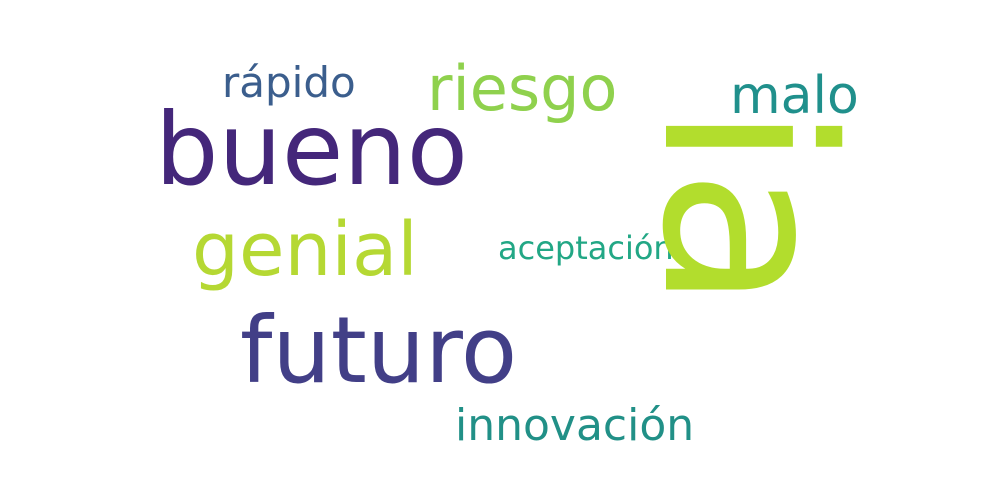 Image resolution: width=1000 pixels, height=500 pixels. I want to click on word-futuro: futuro, so click(379, 350).